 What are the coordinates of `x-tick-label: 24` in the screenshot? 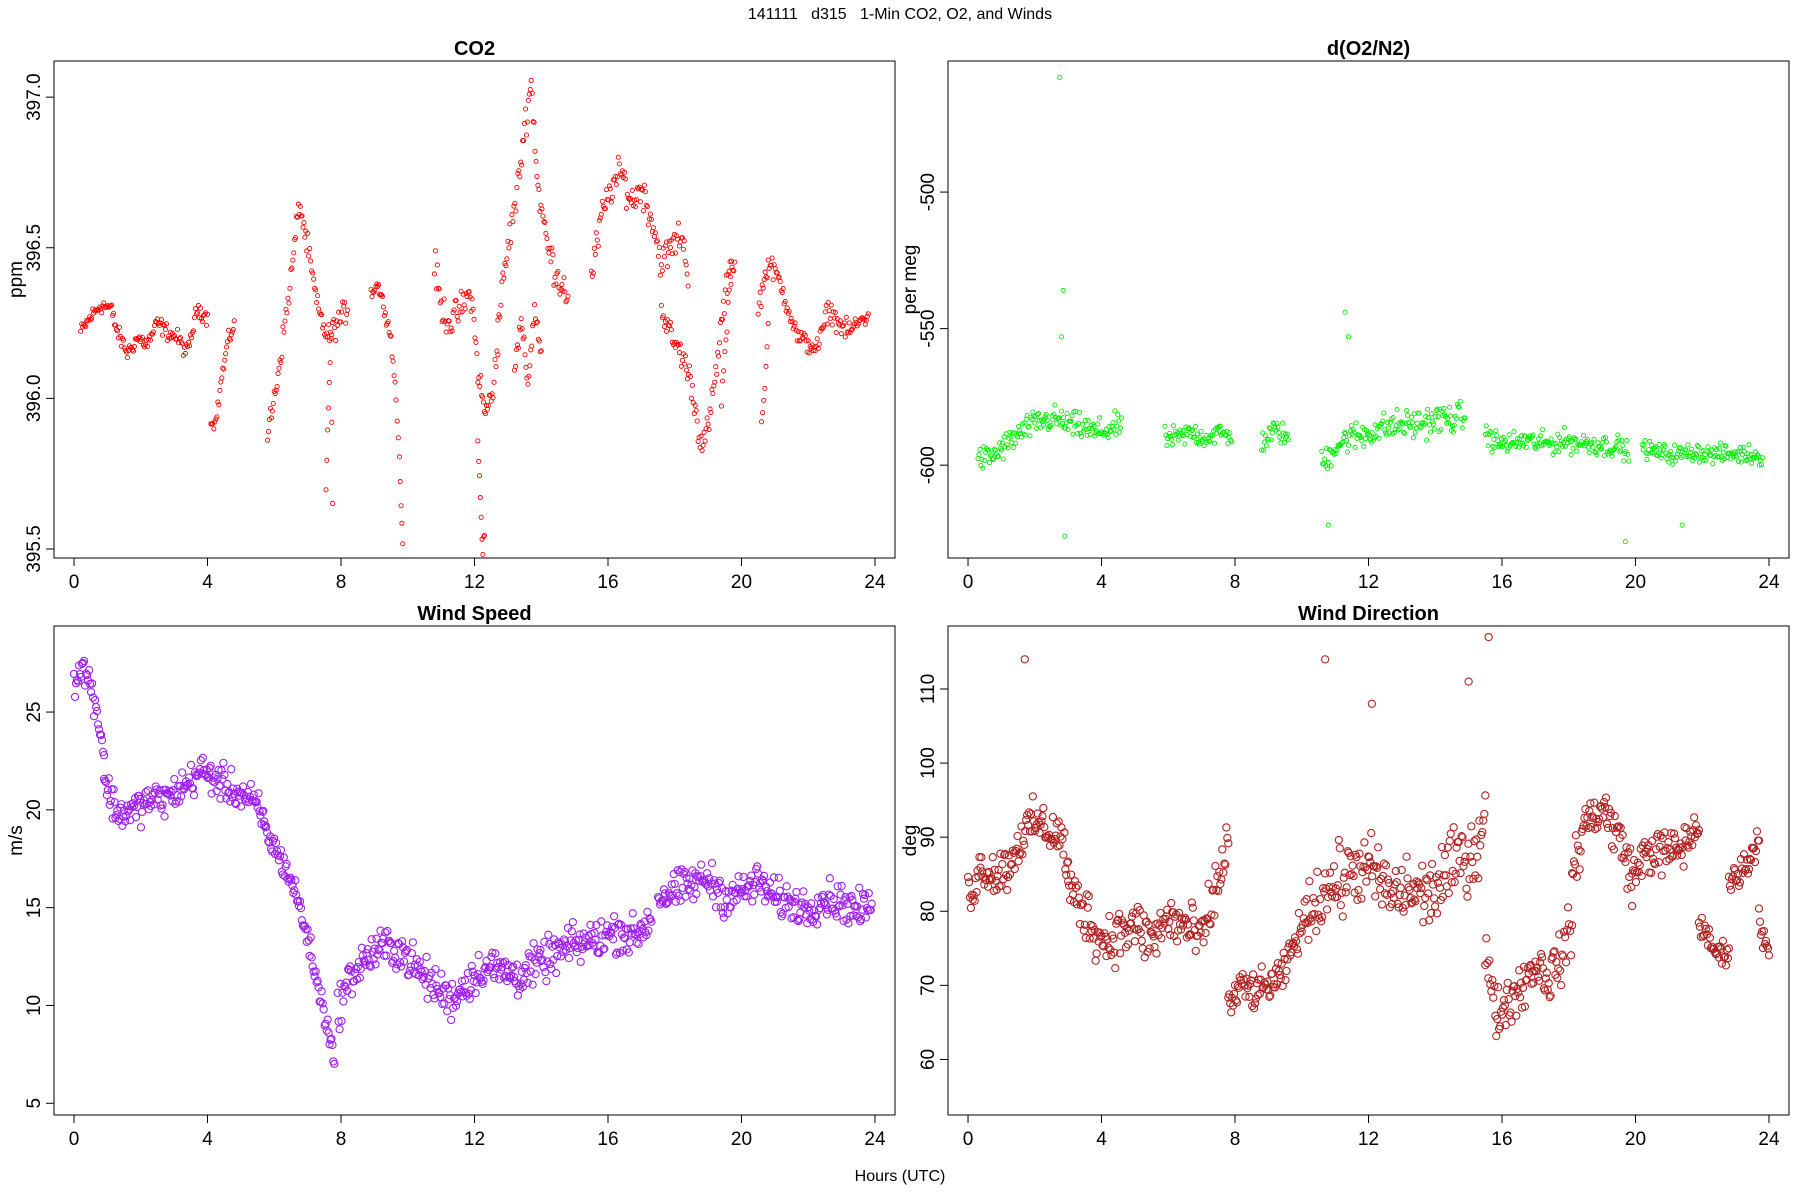 It's located at (875, 1139).